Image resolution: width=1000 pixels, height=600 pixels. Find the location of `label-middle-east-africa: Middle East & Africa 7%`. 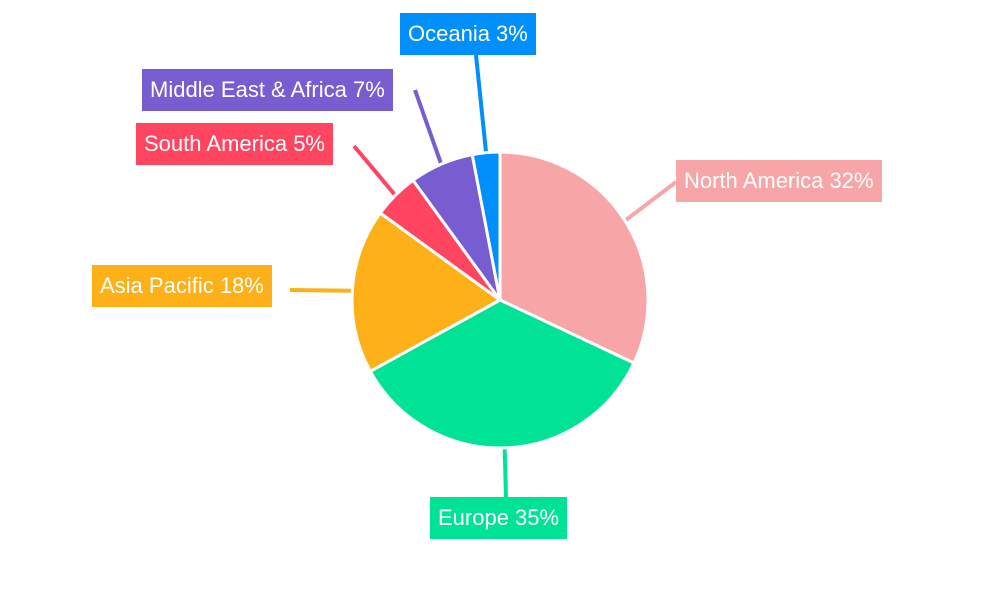

label-middle-east-africa: Middle East & Africa 7% is located at coordinates (267, 90).